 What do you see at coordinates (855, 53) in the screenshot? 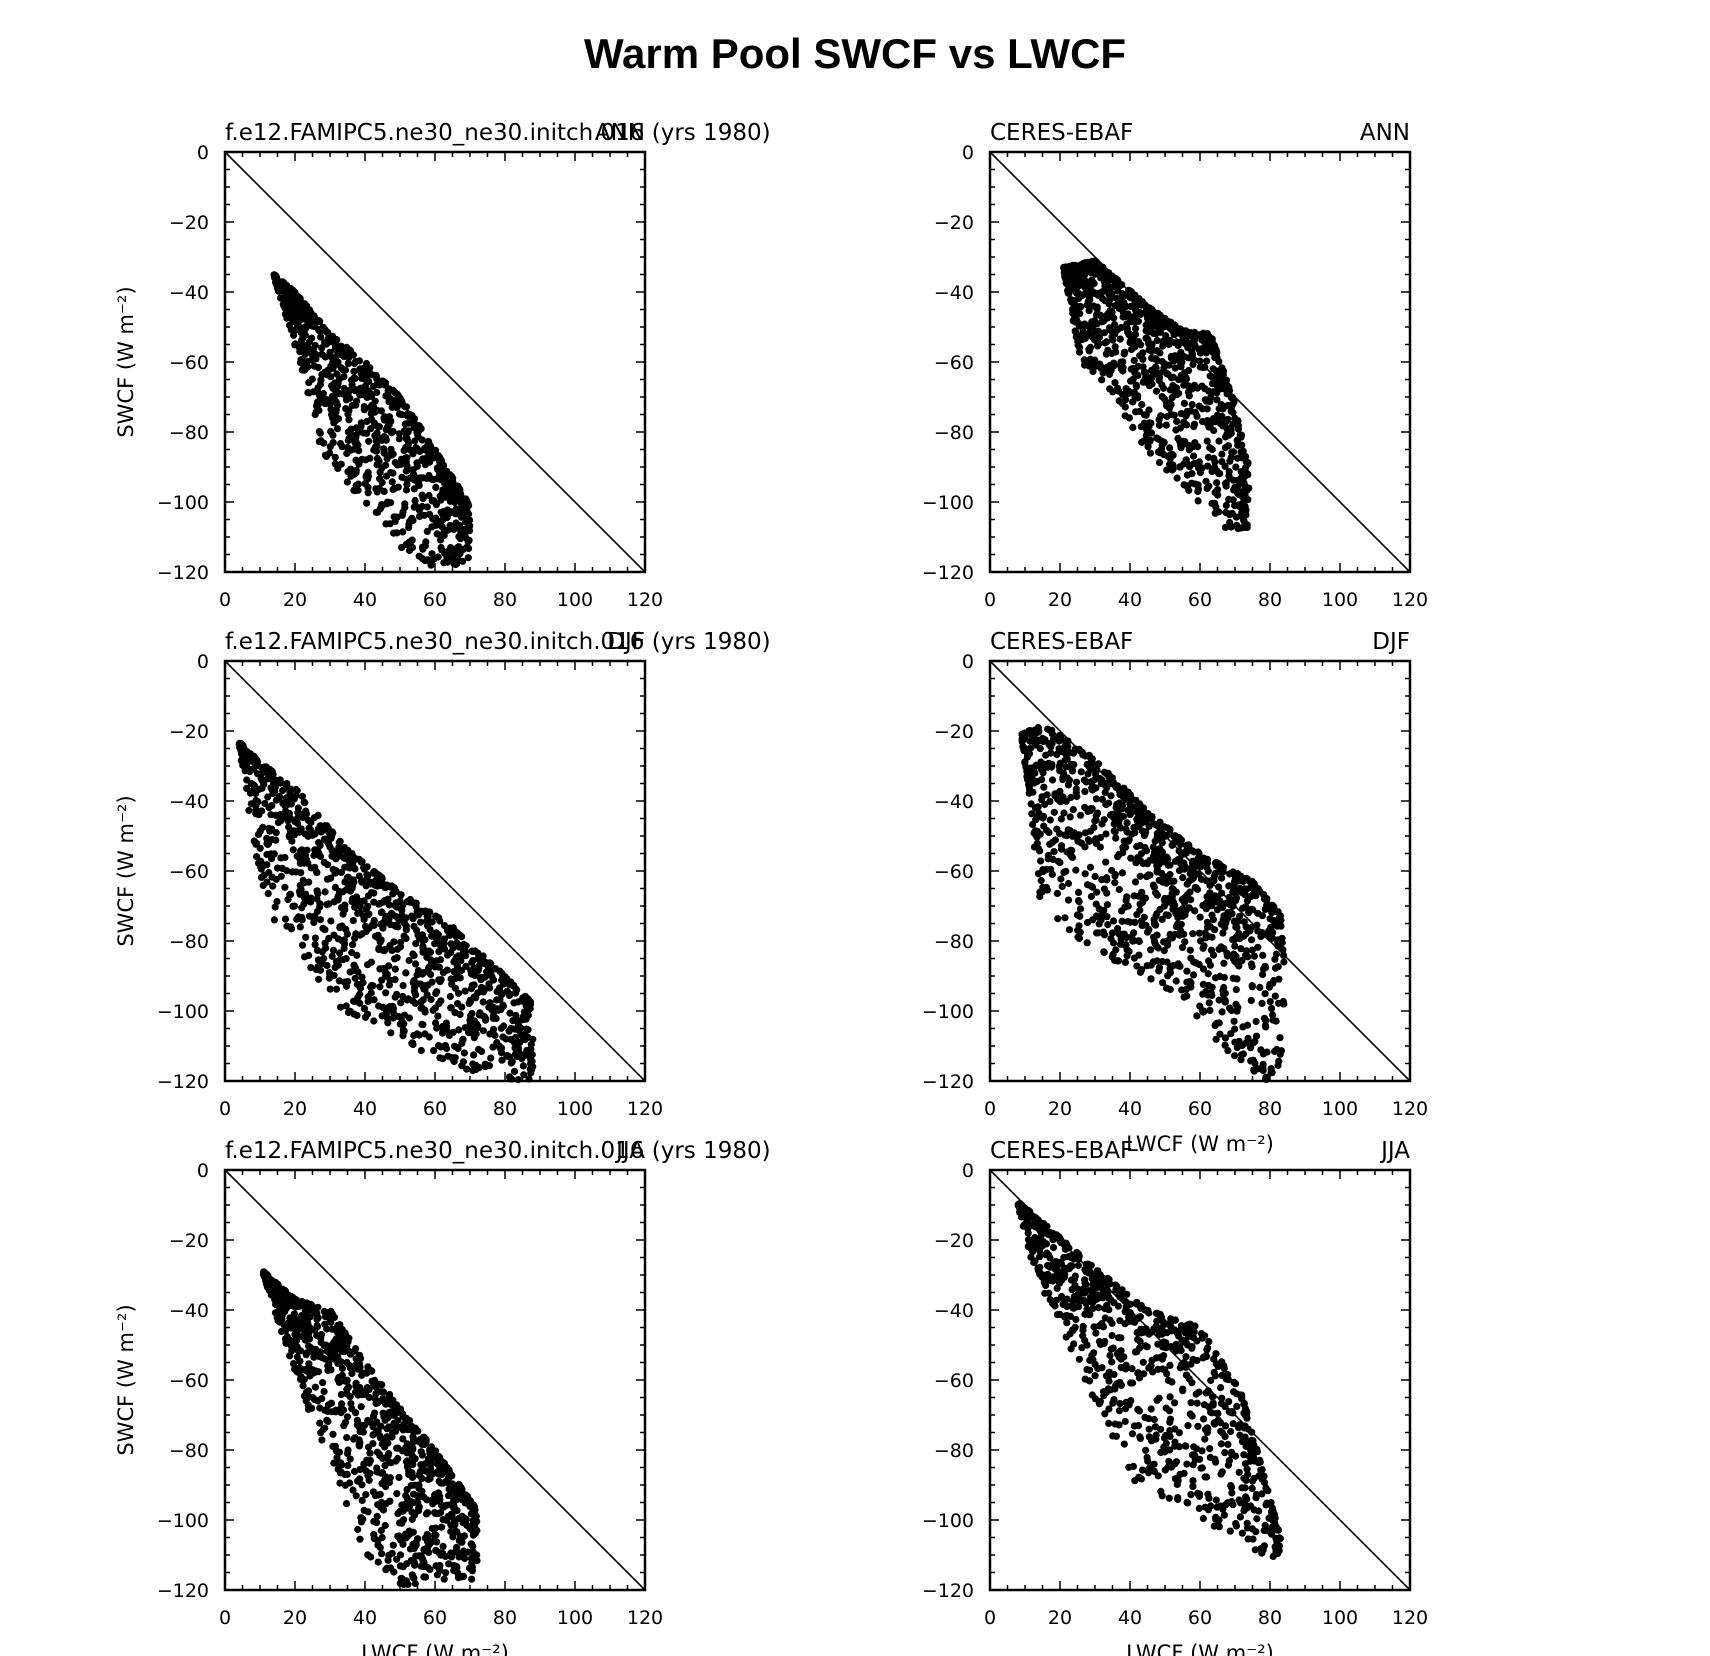
I see `figure-title: Warm Pool SWCF vs LWCF` at bounding box center [855, 53].